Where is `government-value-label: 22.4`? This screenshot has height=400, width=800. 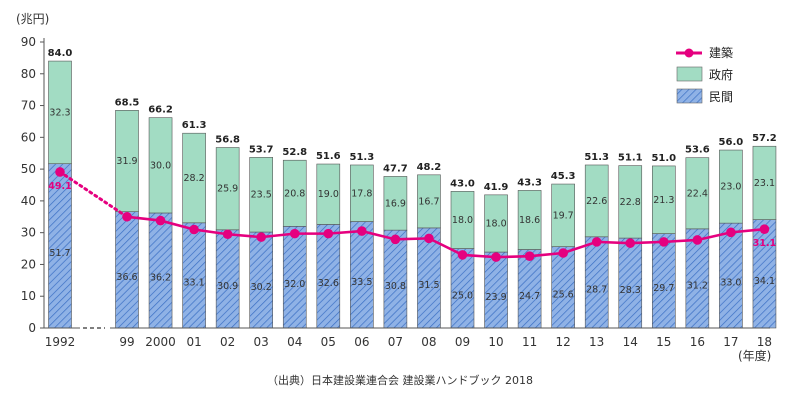
government-value-label: 22.4 is located at coordinates (697, 193).